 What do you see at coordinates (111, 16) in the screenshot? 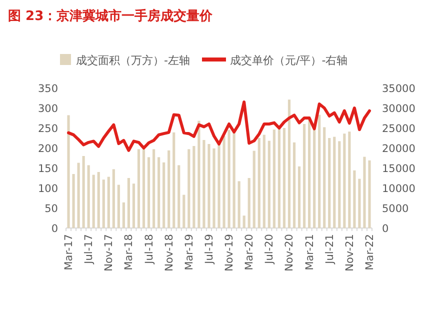
I see `chart-title: 图 23：京津冀城市一手房成交量价` at bounding box center [111, 16].